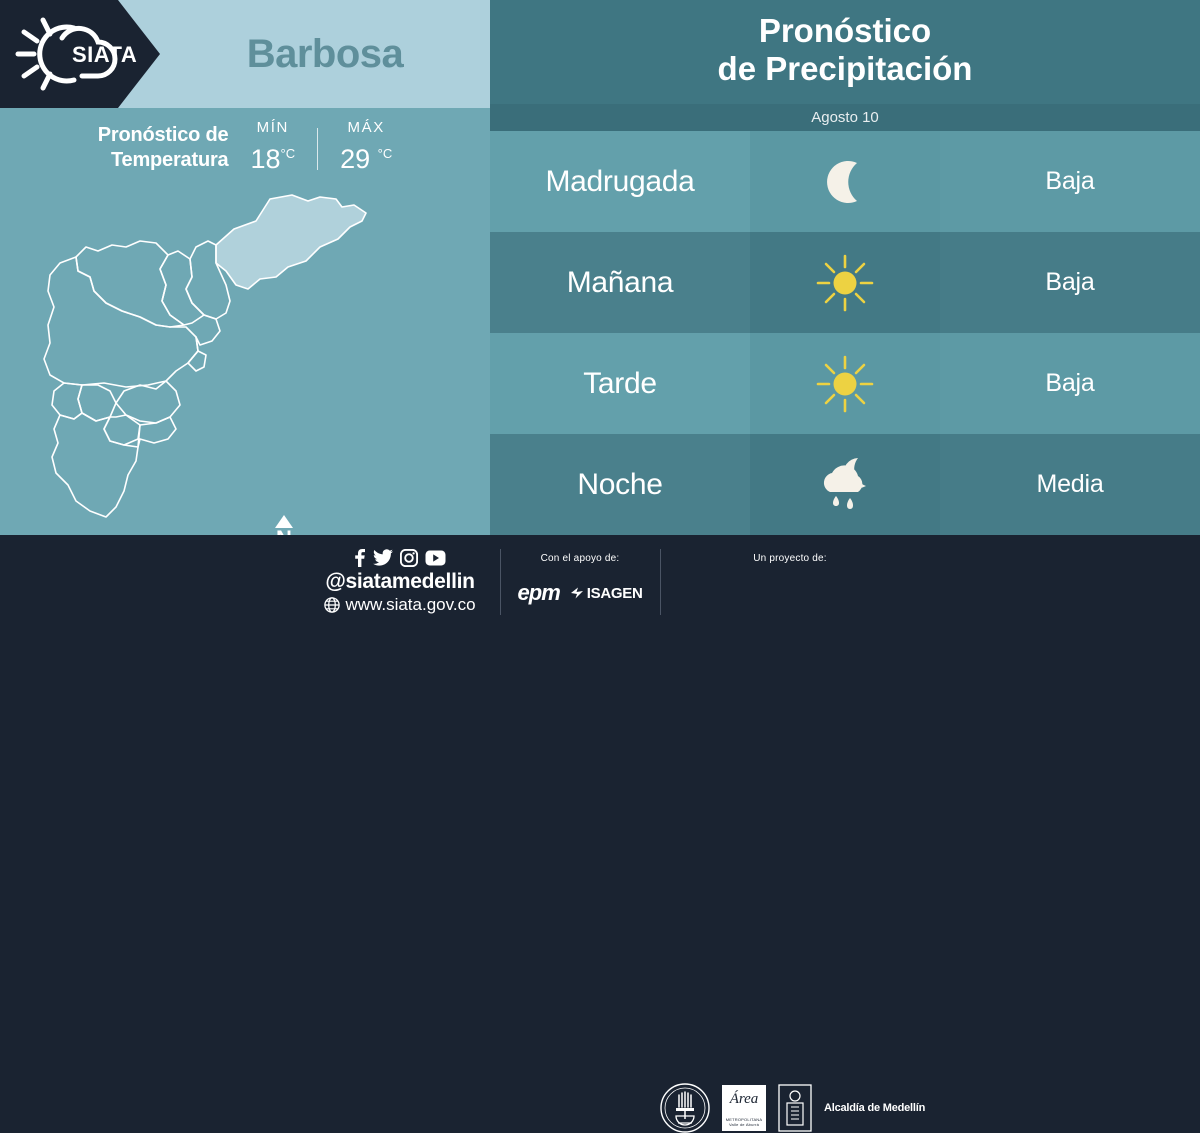  I want to click on social-handle: @siatamedellin, so click(400, 581).